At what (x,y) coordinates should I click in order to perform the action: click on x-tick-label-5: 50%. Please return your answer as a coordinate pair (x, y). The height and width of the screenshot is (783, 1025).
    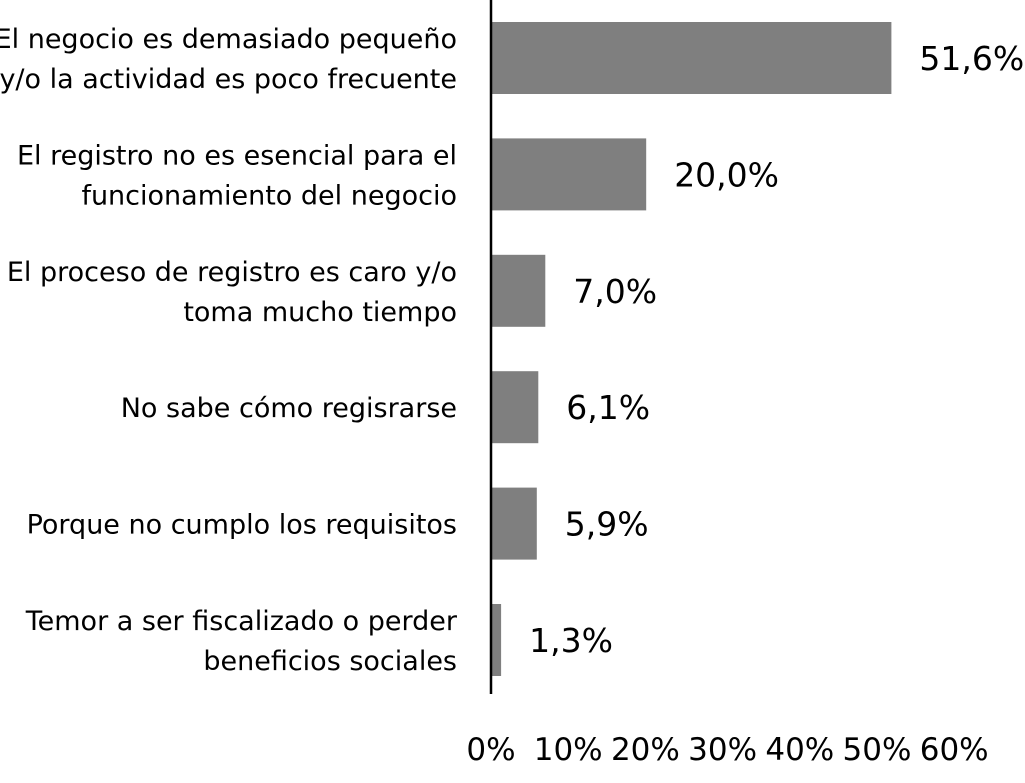
    Looking at the image, I should click on (877, 750).